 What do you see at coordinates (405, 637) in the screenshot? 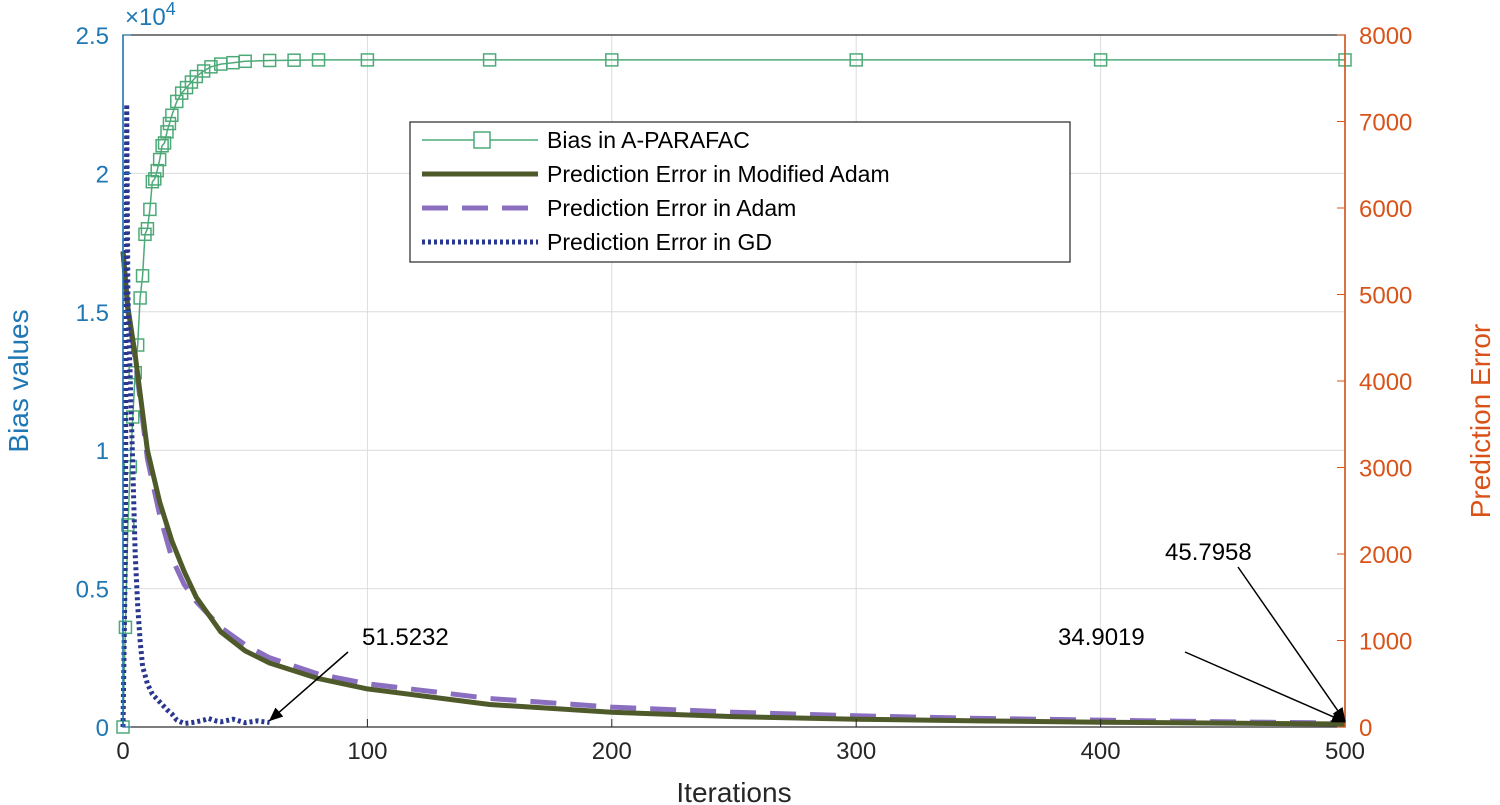
I see `annotation-gd-final: 51.5232` at bounding box center [405, 637].